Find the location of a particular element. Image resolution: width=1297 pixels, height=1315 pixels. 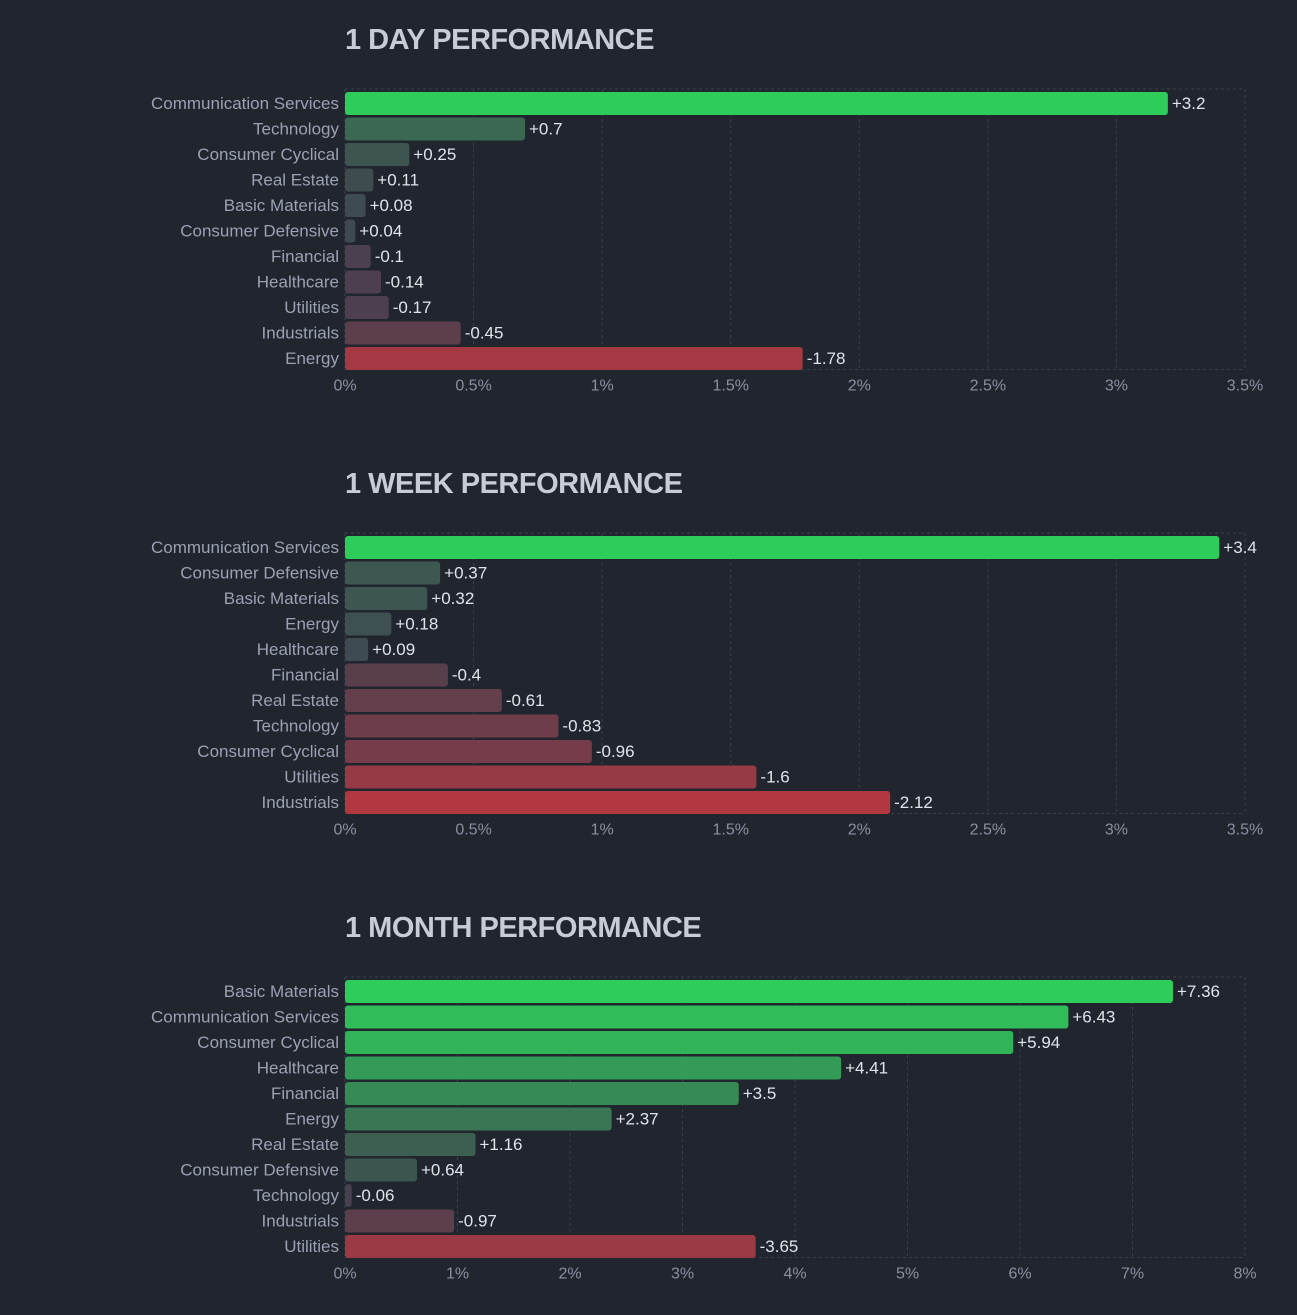

chart-title: 1 MONTH PERFORMANCE is located at coordinates (523, 928).